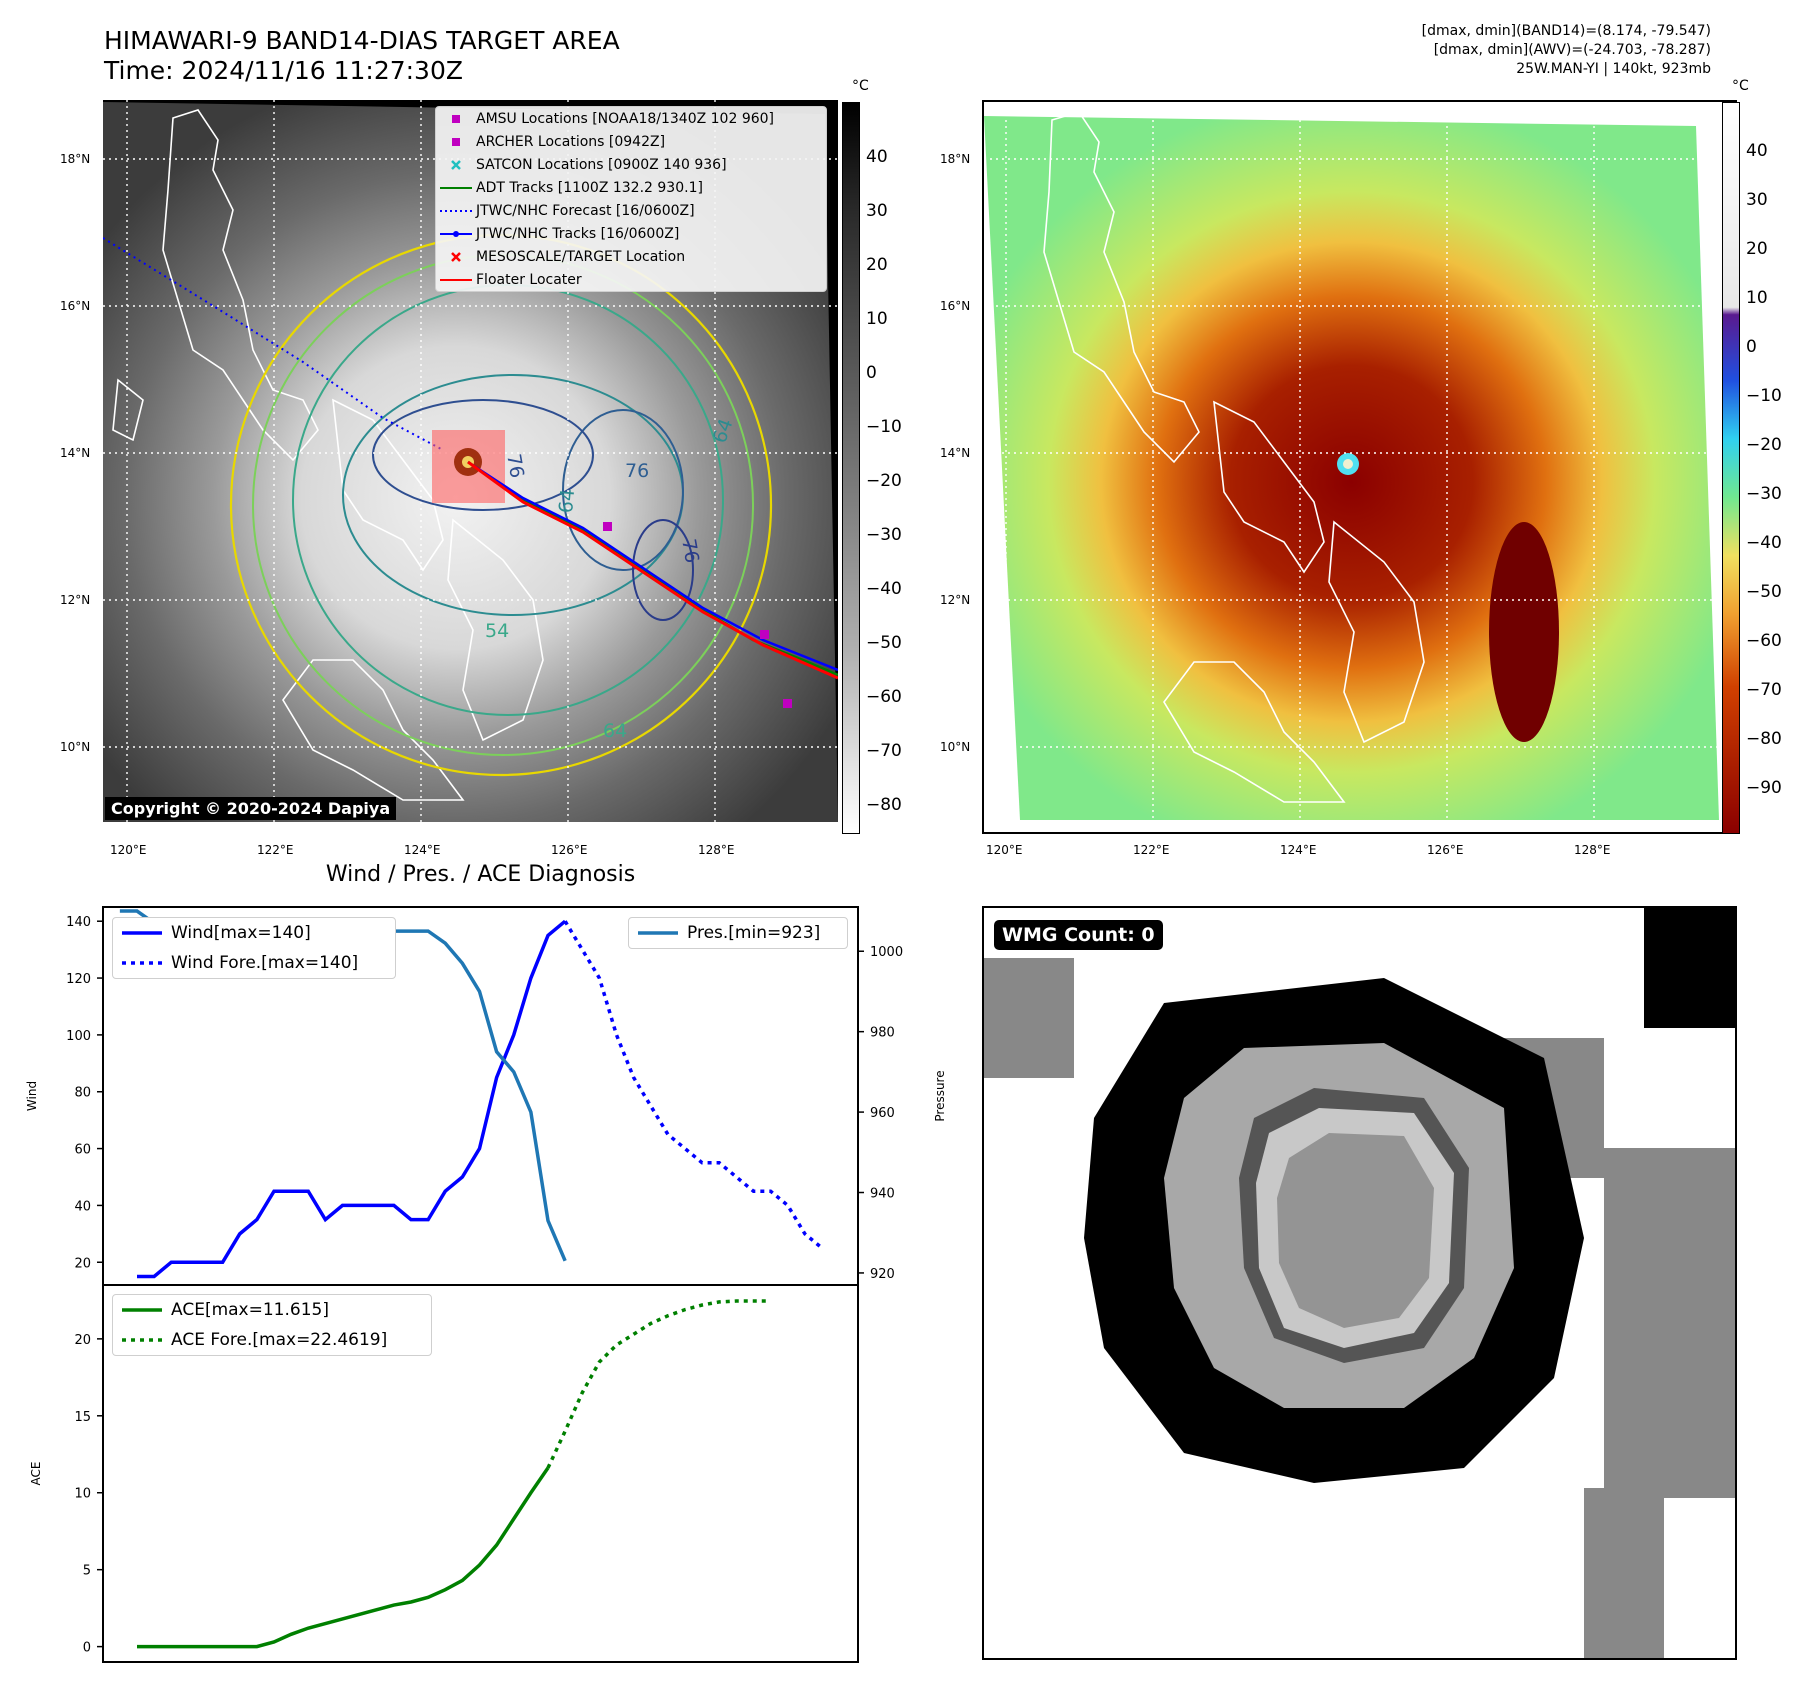 This screenshot has width=1797, height=1690. I want to click on colorbar2, so click(1731, 468).